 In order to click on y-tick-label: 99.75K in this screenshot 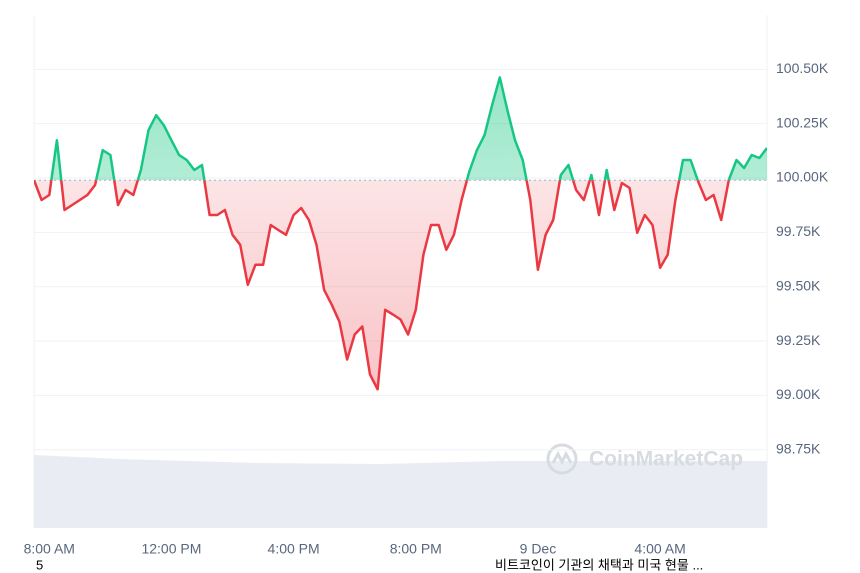, I will do `click(798, 231)`.